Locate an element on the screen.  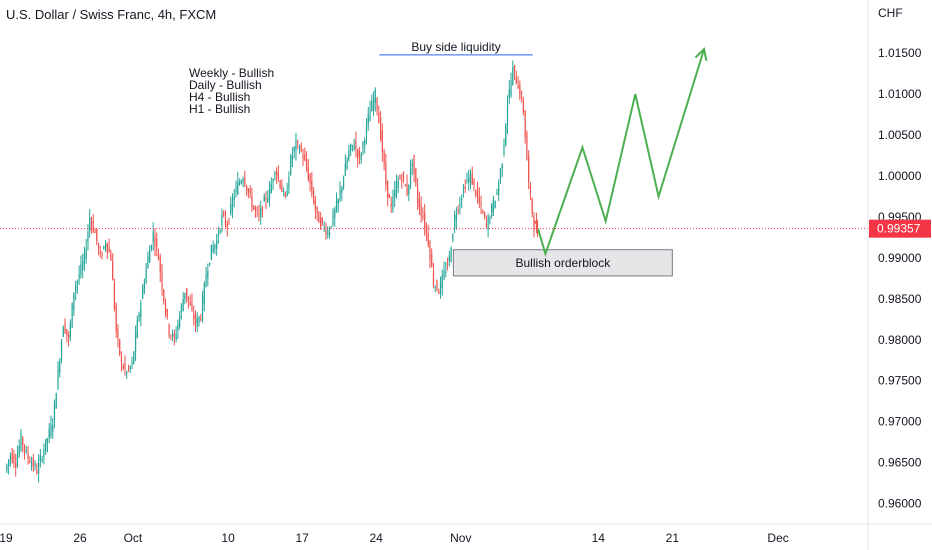
currency-label: CHF is located at coordinates (890, 13).